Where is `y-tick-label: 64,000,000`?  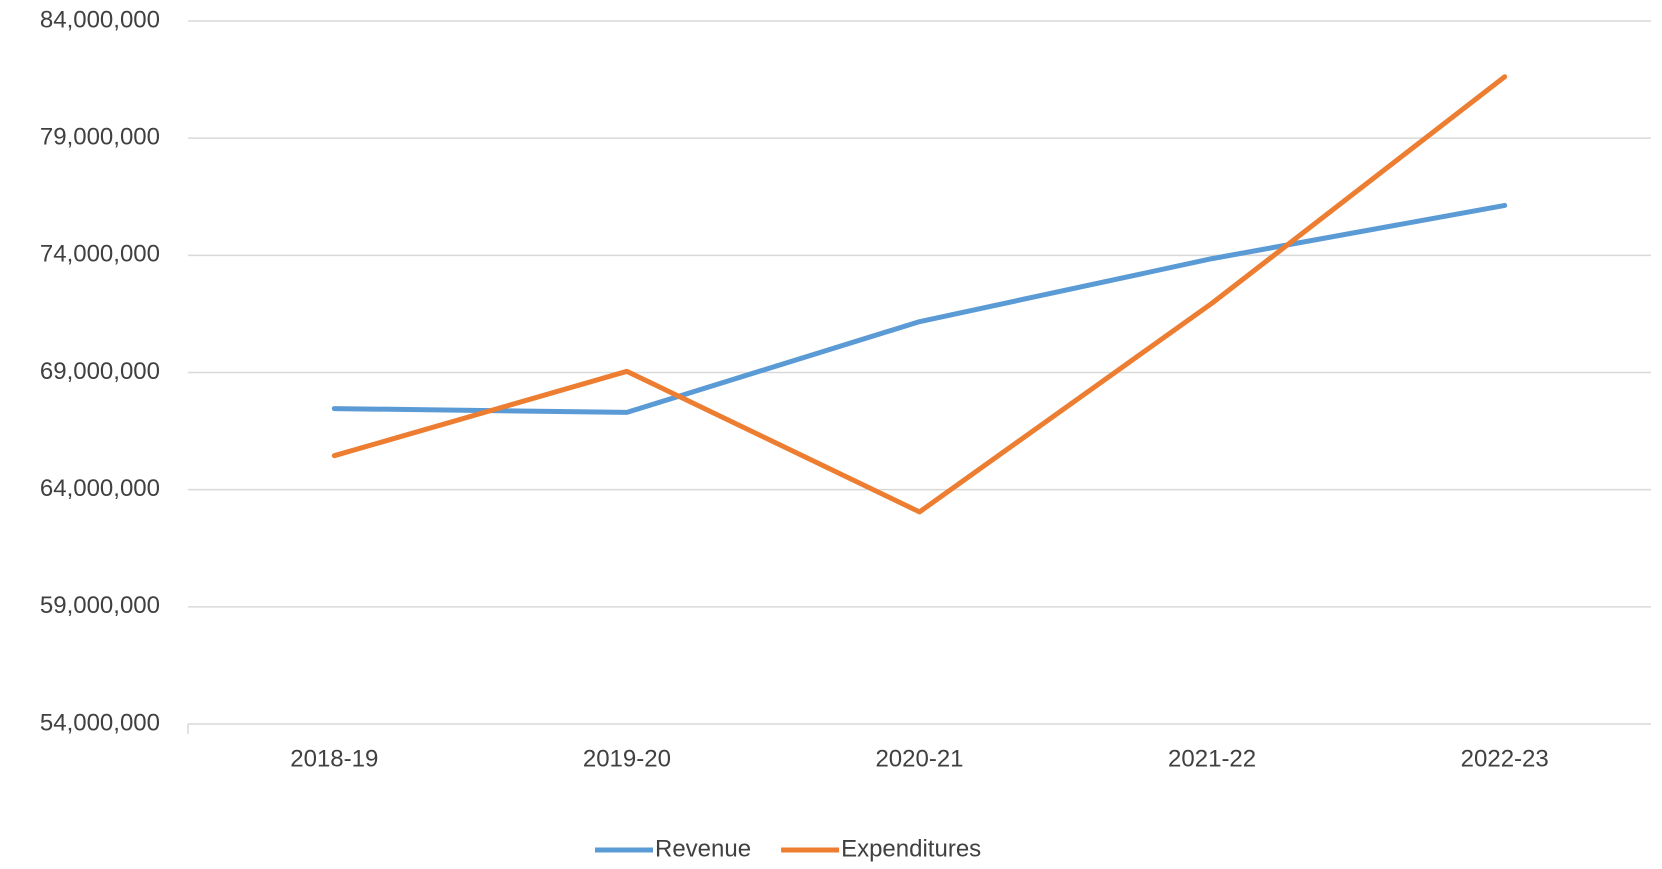 y-tick-label: 64,000,000 is located at coordinates (100, 488).